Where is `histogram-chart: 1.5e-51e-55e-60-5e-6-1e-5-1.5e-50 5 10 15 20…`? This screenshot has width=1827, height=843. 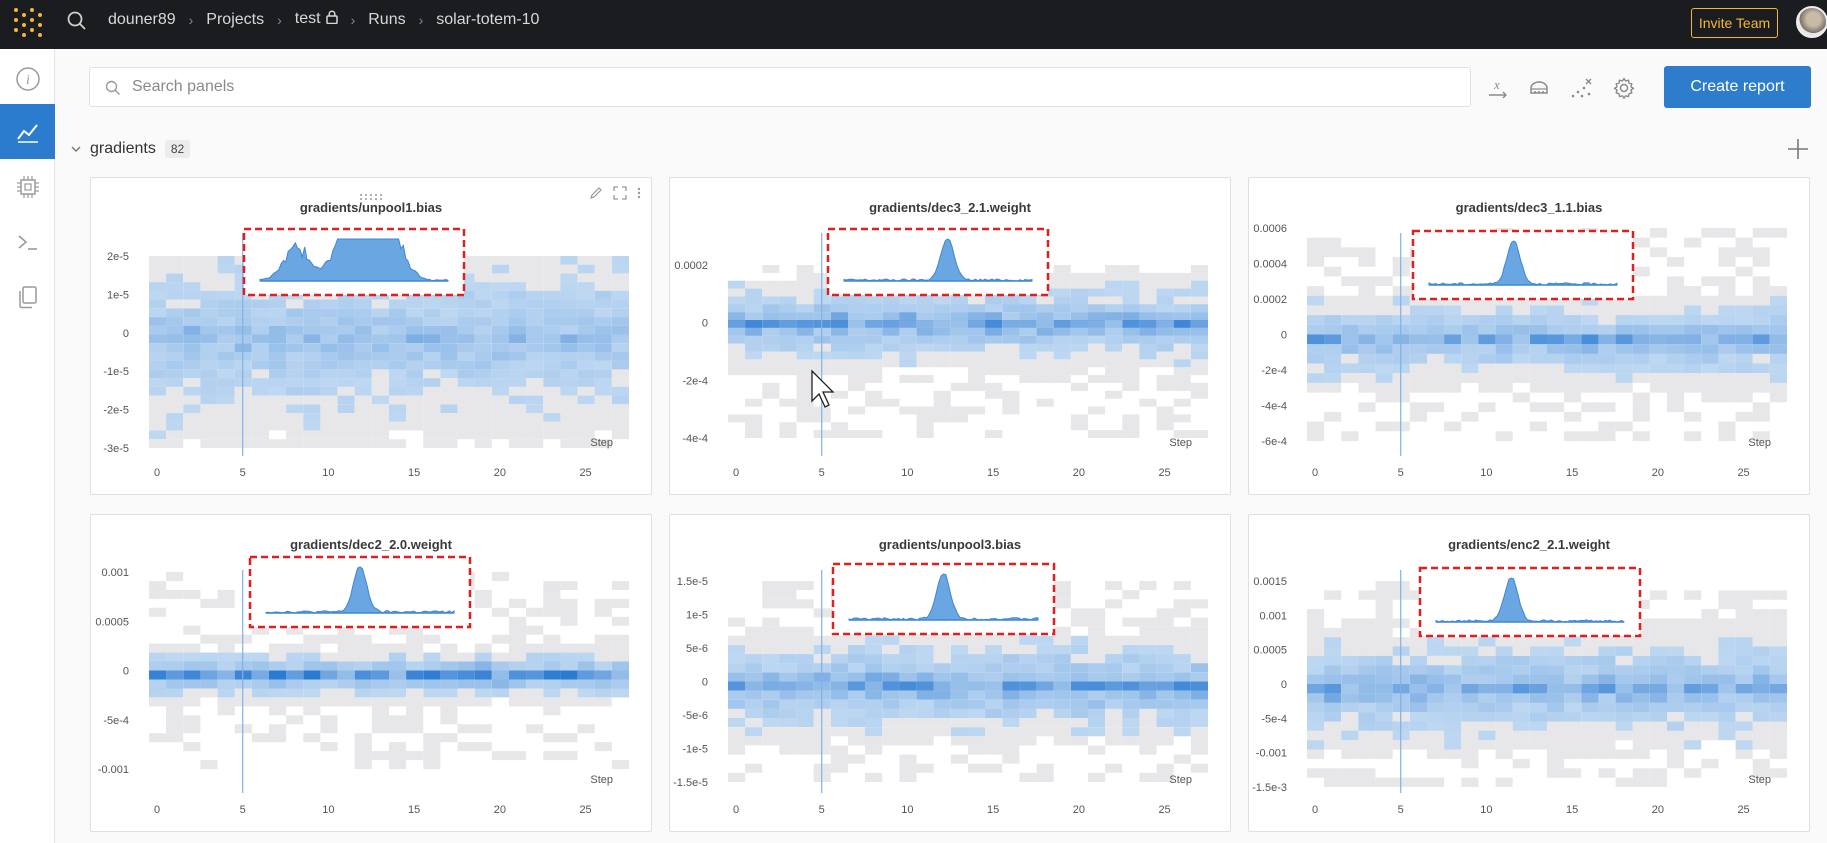
histogram-chart: 1.5e-51e-55e-60-5e-6-1e-5-1.5e-50 5 10 15 20… is located at coordinates (951, 674).